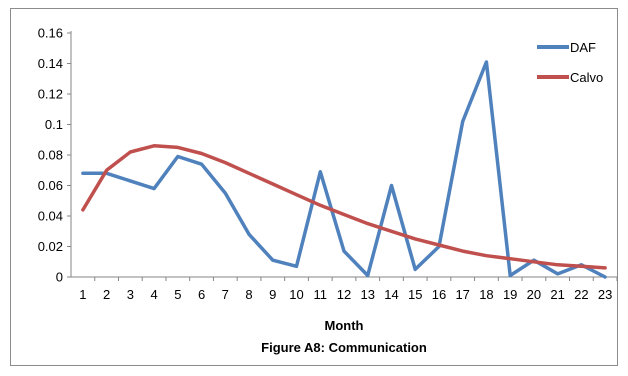 This screenshot has width=628, height=376. What do you see at coordinates (570, 62) in the screenshot?
I see `legend: DAF Calvo` at bounding box center [570, 62].